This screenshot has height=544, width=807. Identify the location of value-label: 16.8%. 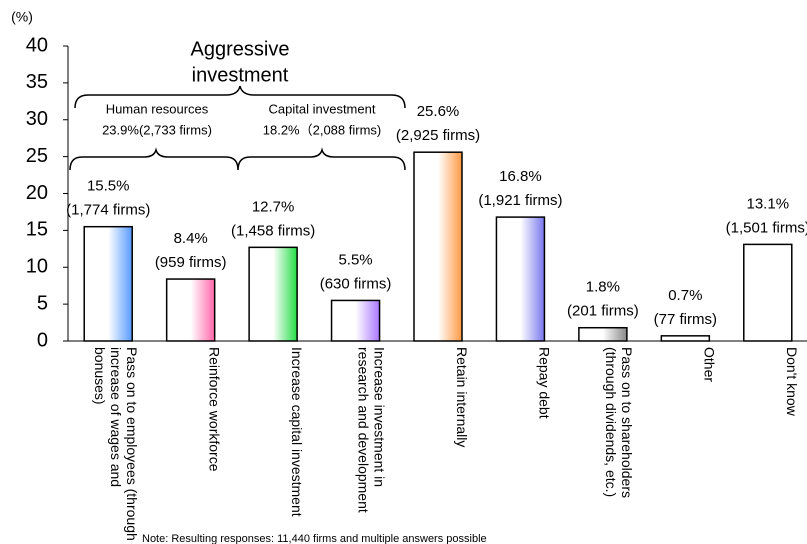
(520, 176).